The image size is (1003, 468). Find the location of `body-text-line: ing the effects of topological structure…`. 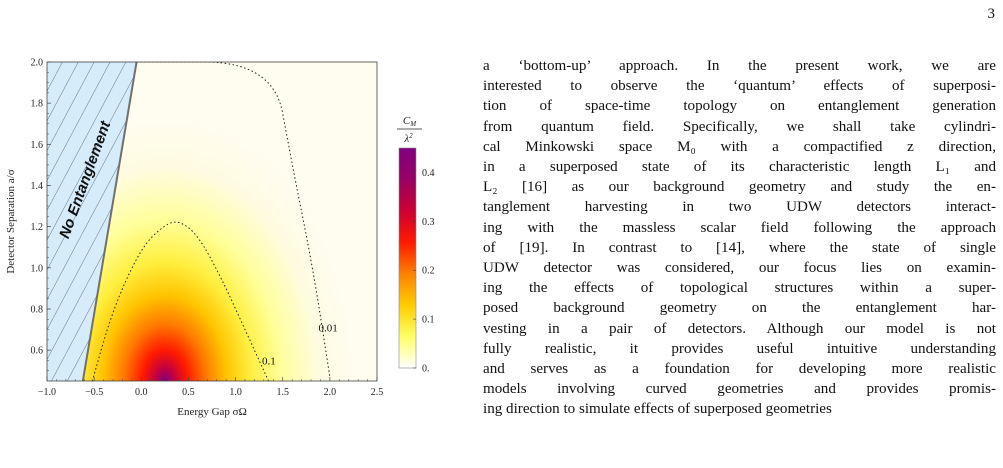

body-text-line: ing the effects of topological structure… is located at coordinates (739, 288).